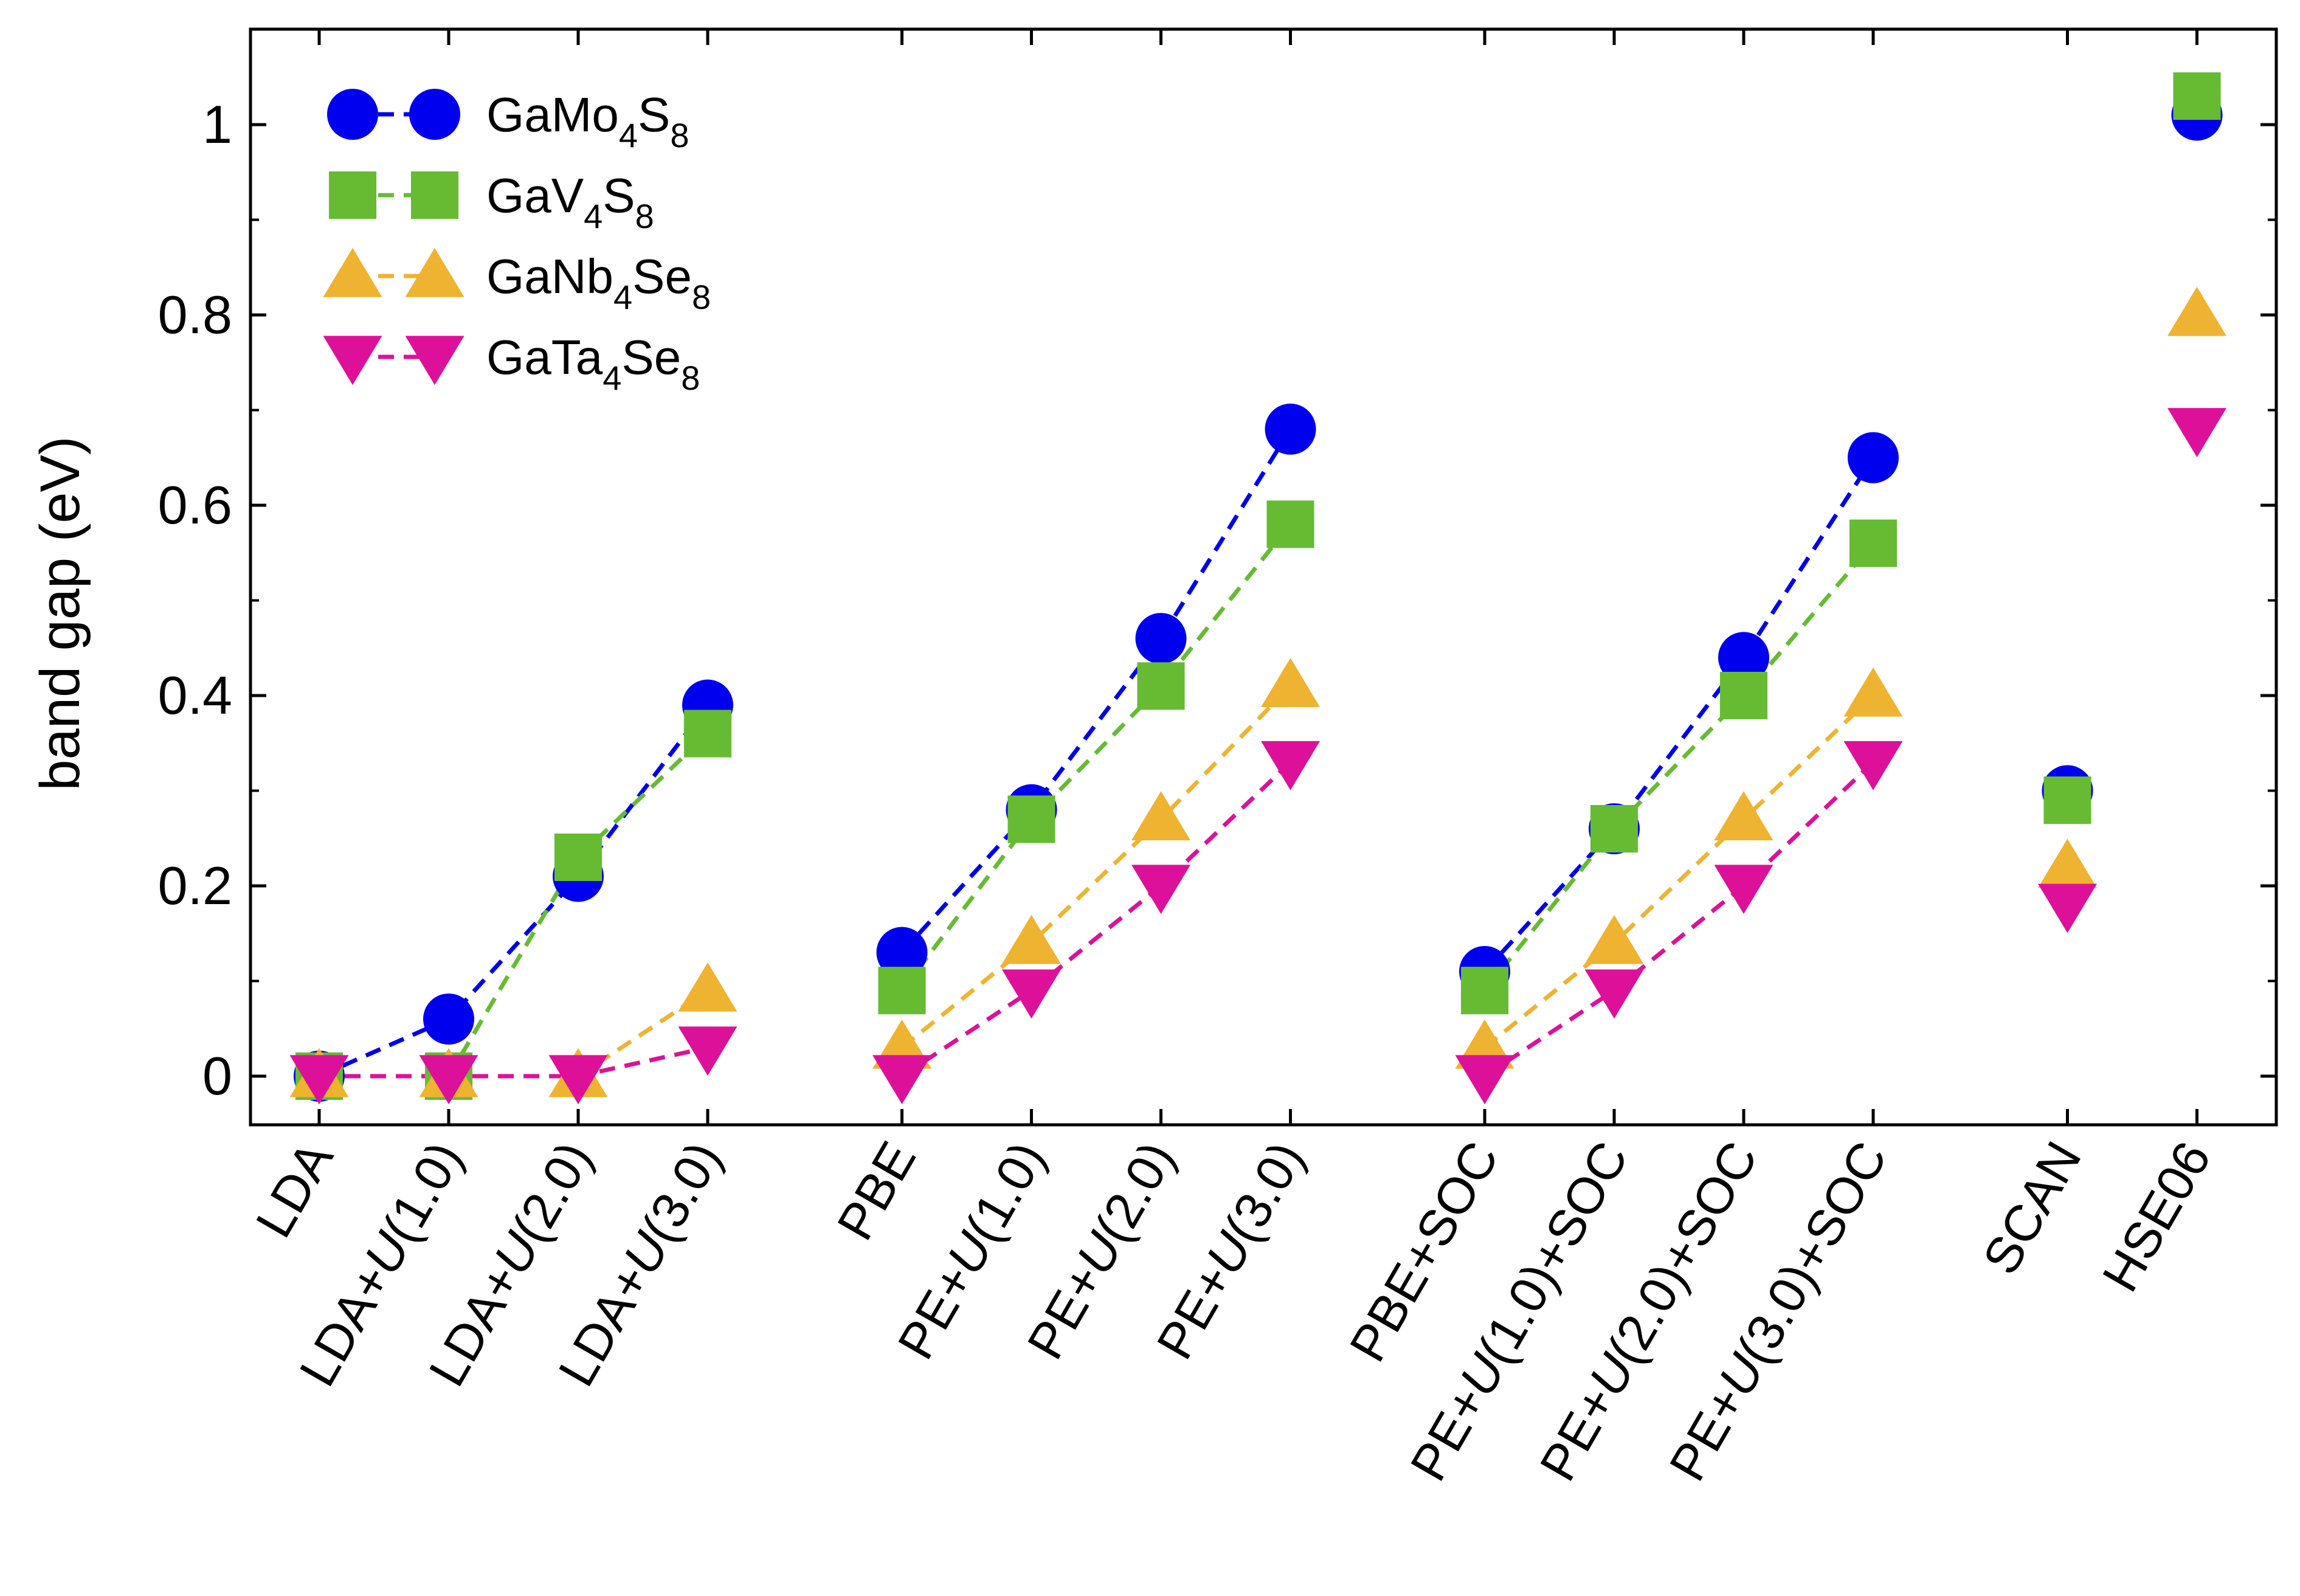 The height and width of the screenshot is (1596, 2300). Describe the element at coordinates (544, 357) in the screenshot. I see `legend-label-part: GaTa` at that location.